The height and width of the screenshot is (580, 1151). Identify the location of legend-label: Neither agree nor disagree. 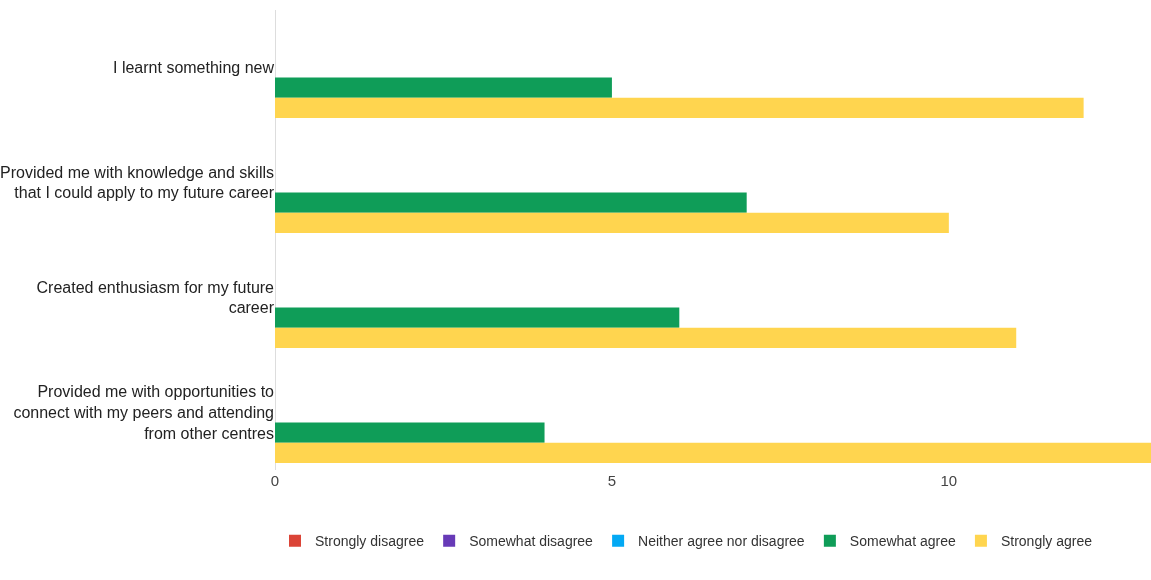
(721, 541).